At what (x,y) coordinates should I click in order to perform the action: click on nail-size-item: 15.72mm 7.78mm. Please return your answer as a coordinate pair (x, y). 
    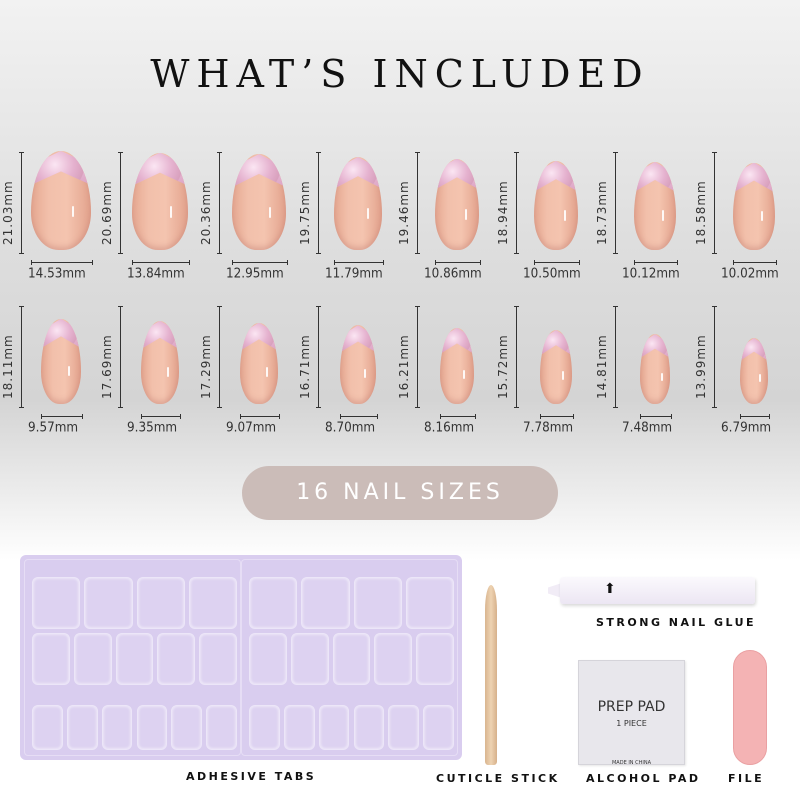
    Looking at the image, I should click on (545, 372).